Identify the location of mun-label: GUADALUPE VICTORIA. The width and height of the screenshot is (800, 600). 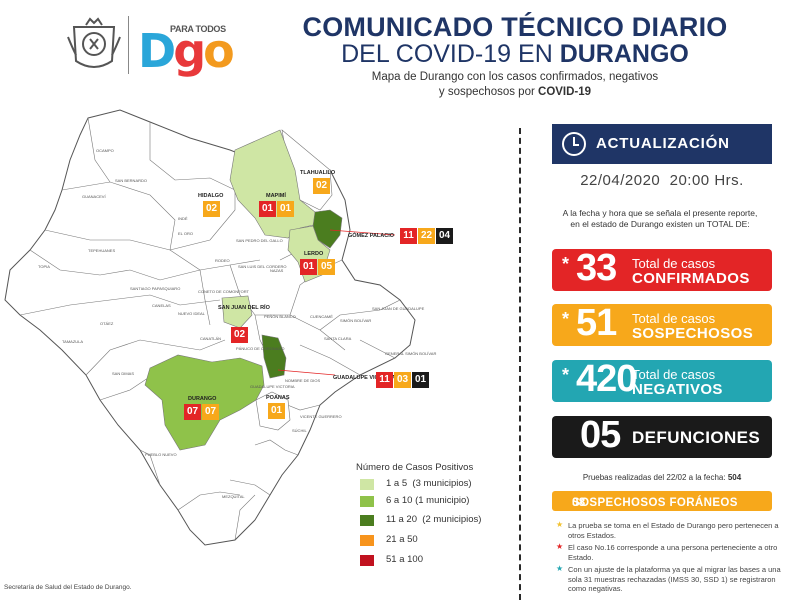
(272, 386).